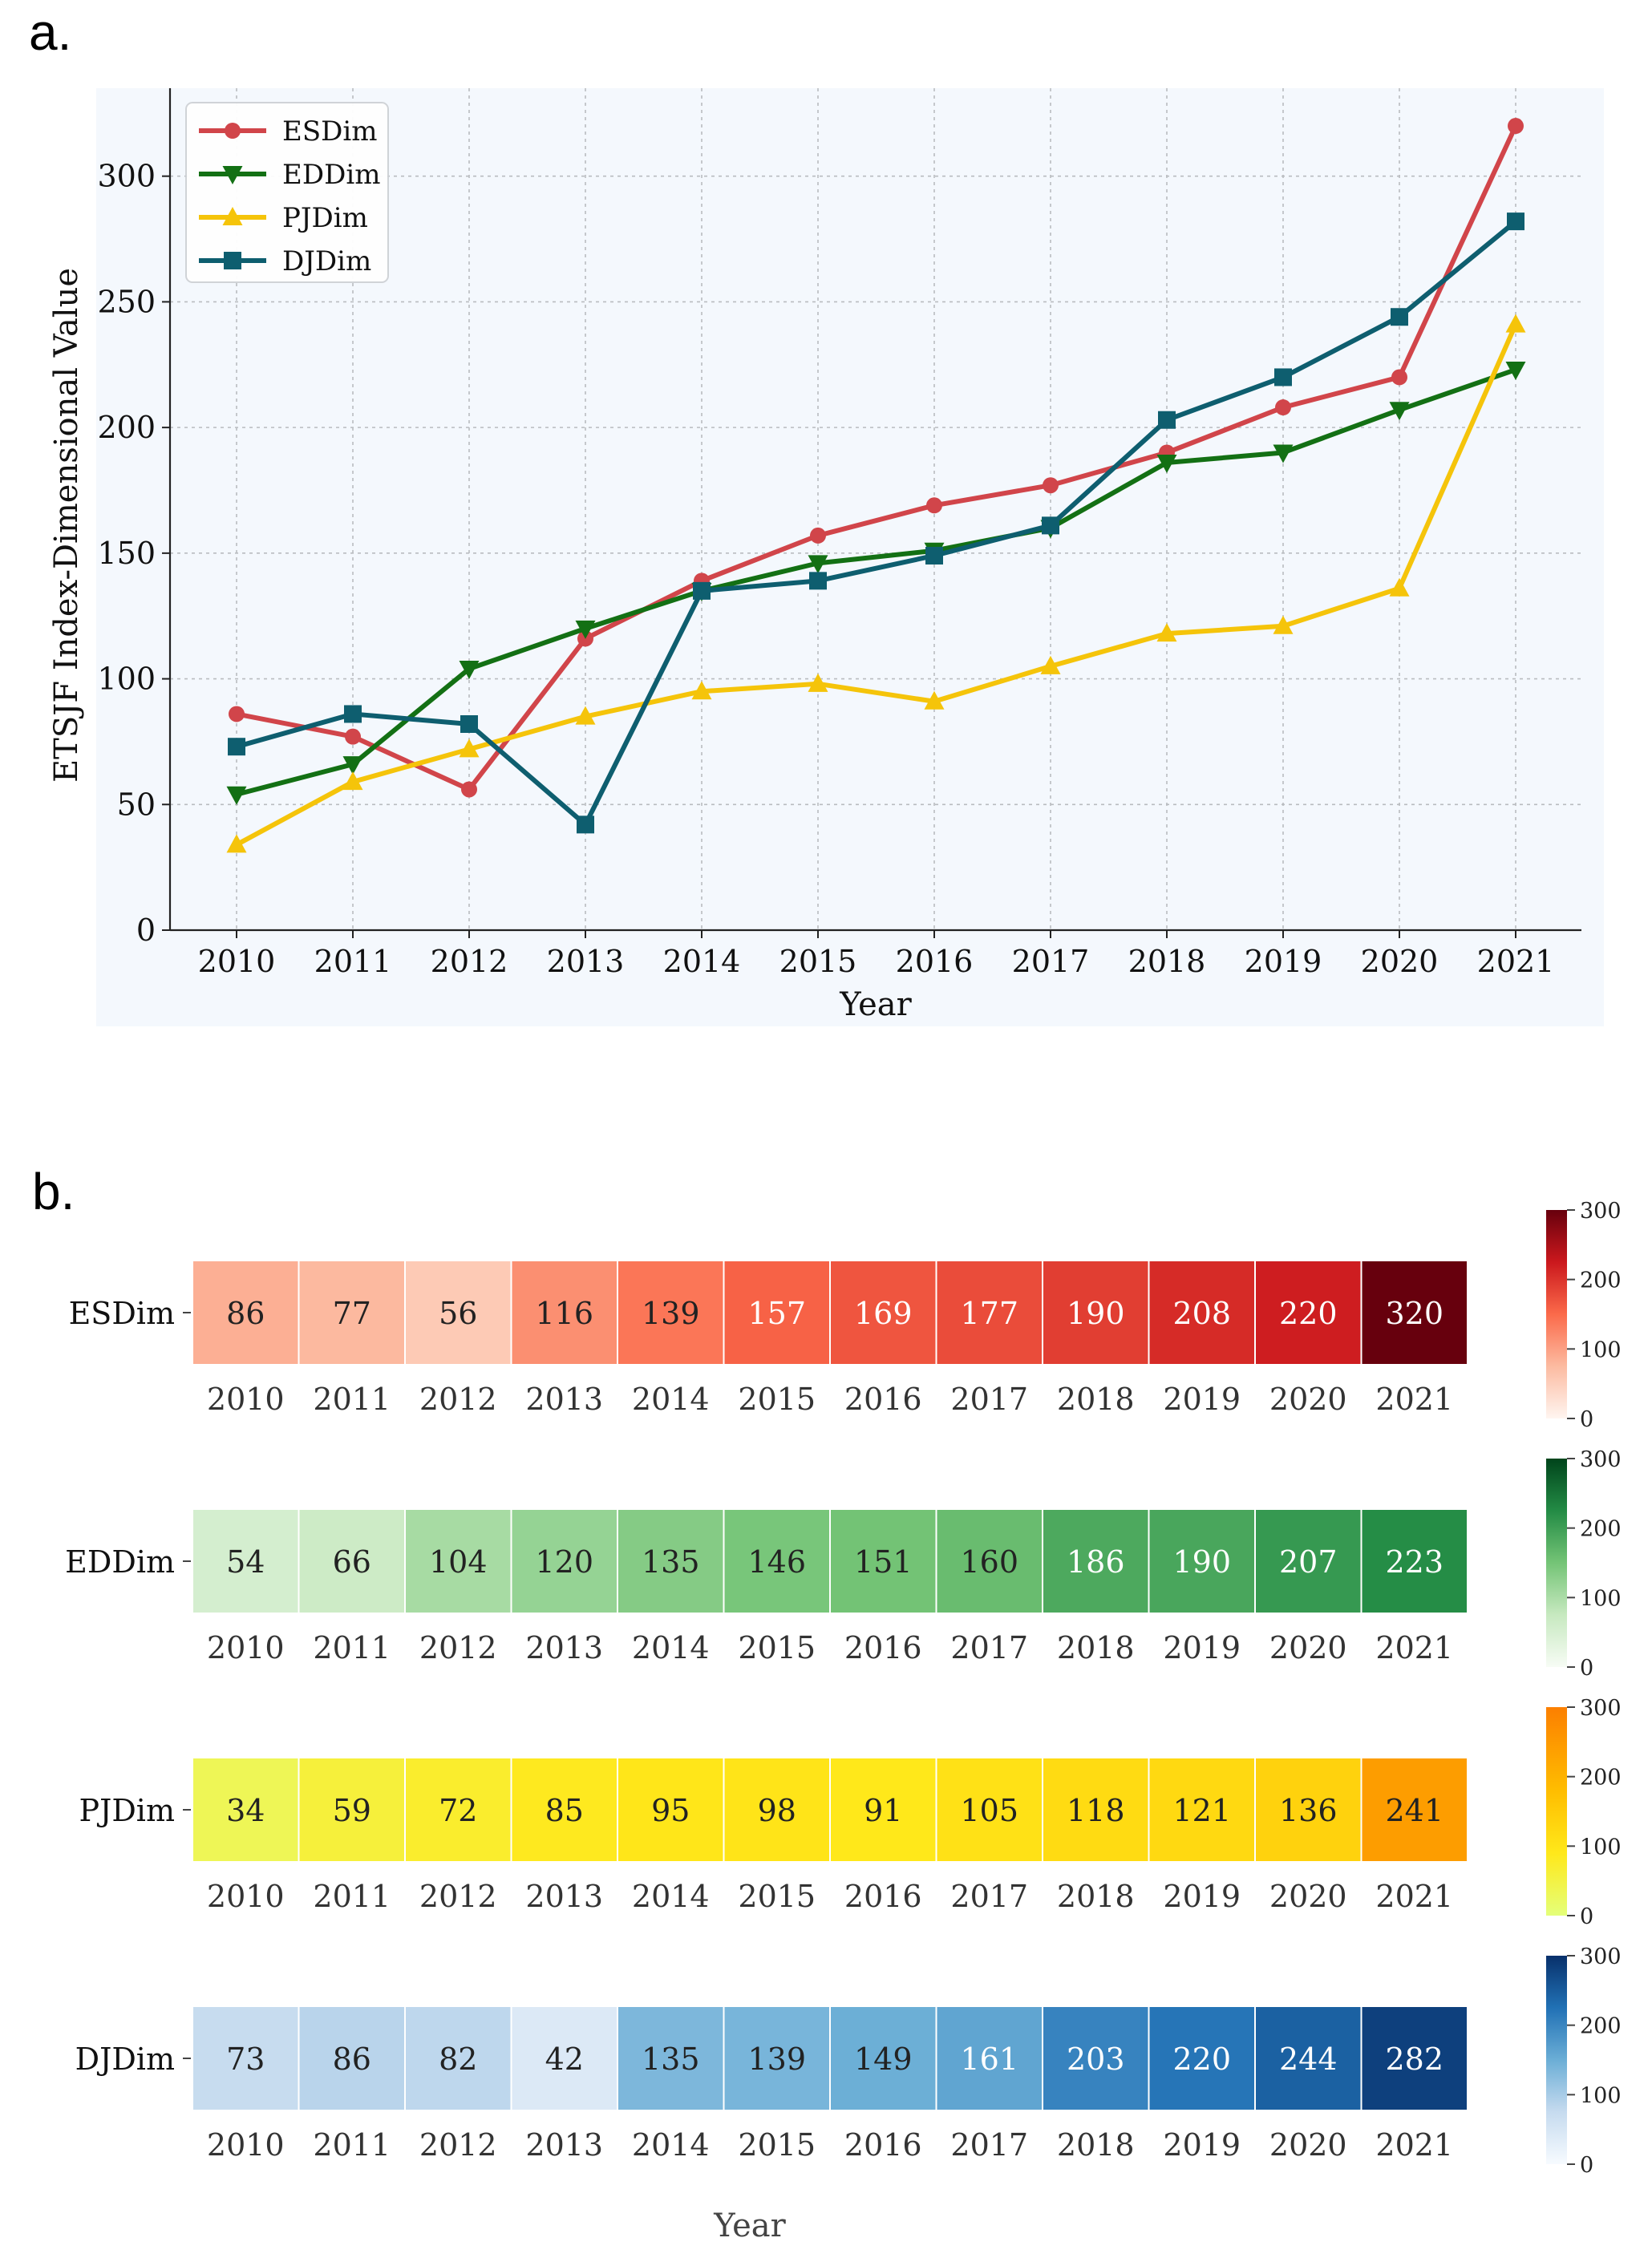 Image resolution: width=1652 pixels, height=2254 pixels. Describe the element at coordinates (1308, 2058) in the screenshot. I see `heatmap-cell-djdim-2020` at that location.